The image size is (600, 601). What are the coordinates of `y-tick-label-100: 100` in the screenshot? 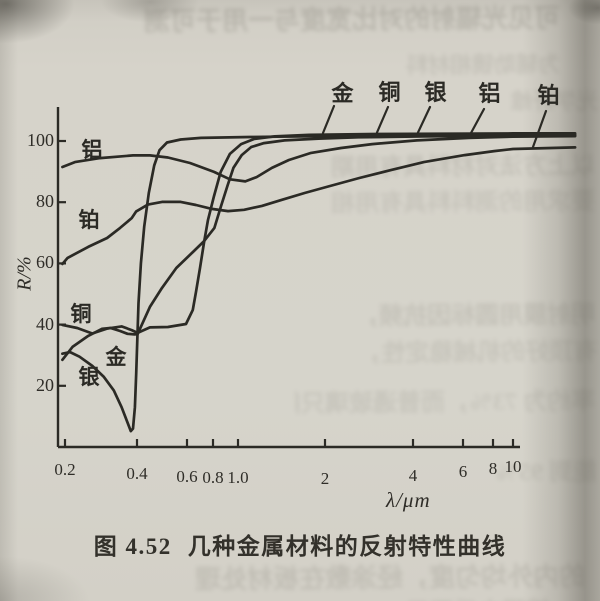 It's located at (40, 140).